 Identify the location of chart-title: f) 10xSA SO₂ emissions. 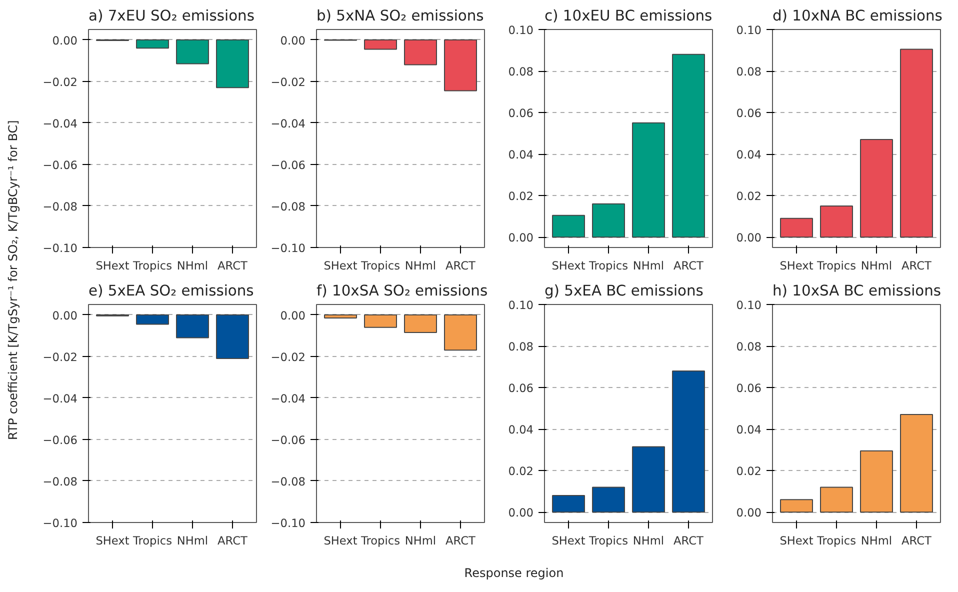
(402, 291).